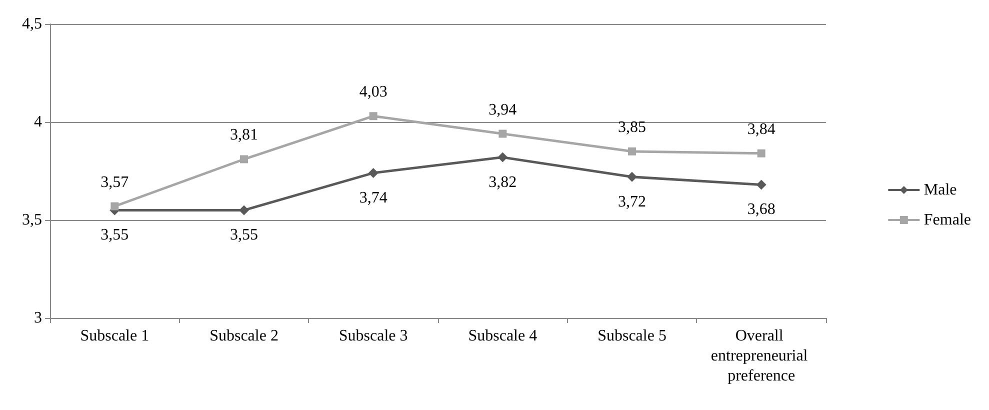 This screenshot has width=989, height=410. Describe the element at coordinates (115, 336) in the screenshot. I see `x-tick-label: Subscale 1` at that location.